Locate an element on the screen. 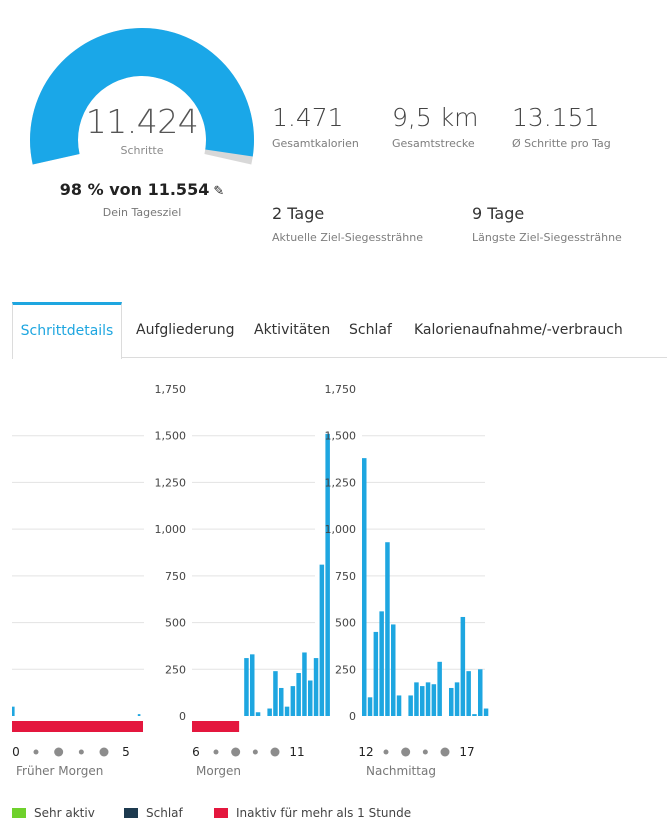  stat-total-calories: 1.471 Gesamtkalorien is located at coordinates (322, 129).